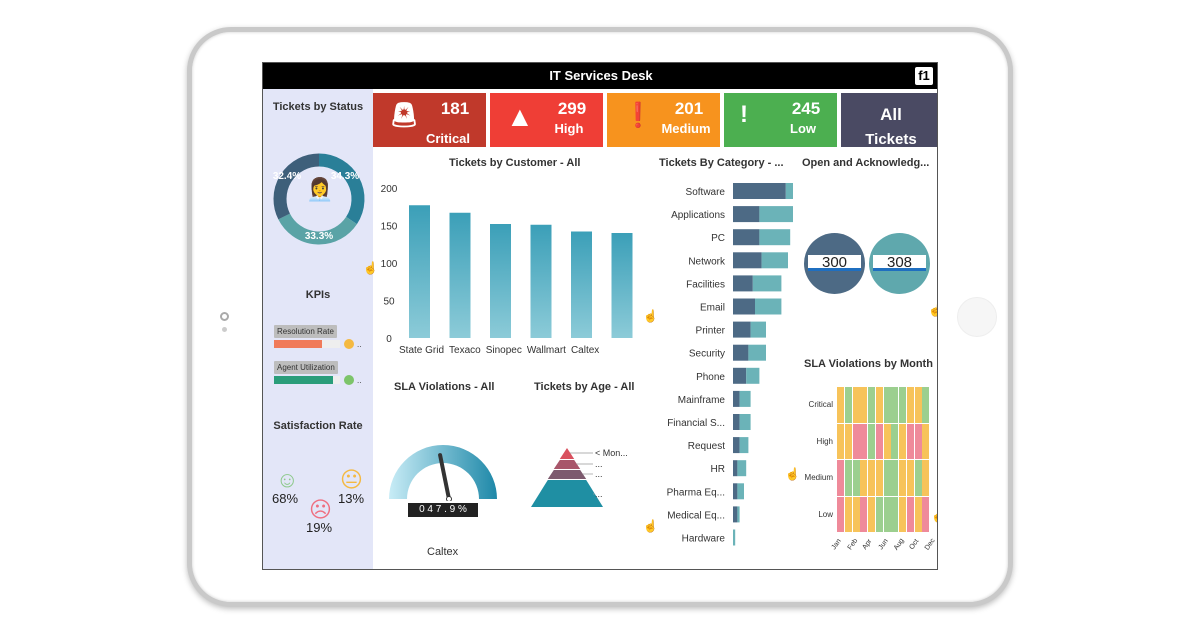 The height and width of the screenshot is (630, 1200). What do you see at coordinates (924, 76) in the screenshot?
I see `logo-icon: f1` at bounding box center [924, 76].